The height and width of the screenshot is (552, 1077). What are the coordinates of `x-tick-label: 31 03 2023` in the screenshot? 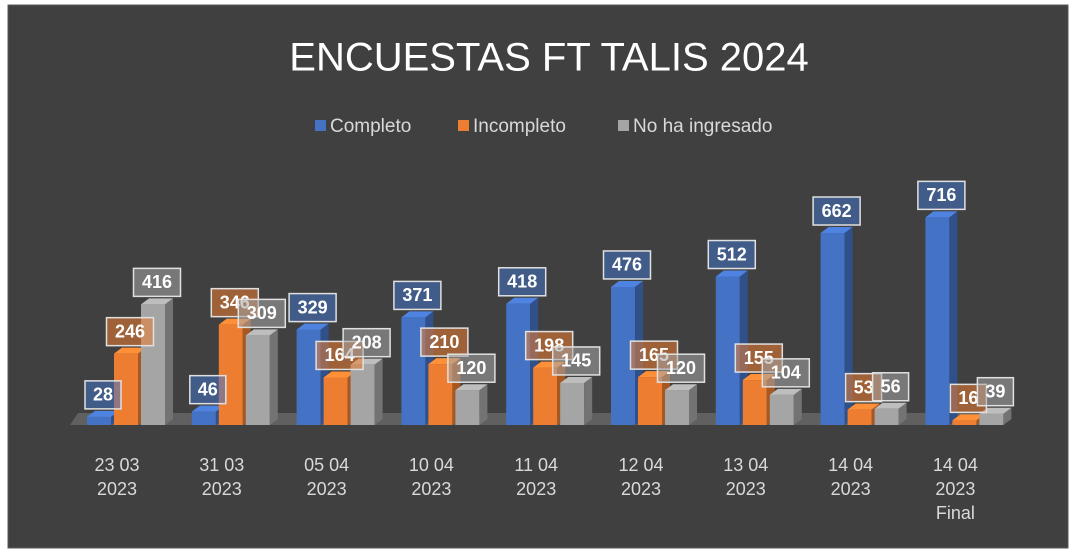 It's located at (221, 477).